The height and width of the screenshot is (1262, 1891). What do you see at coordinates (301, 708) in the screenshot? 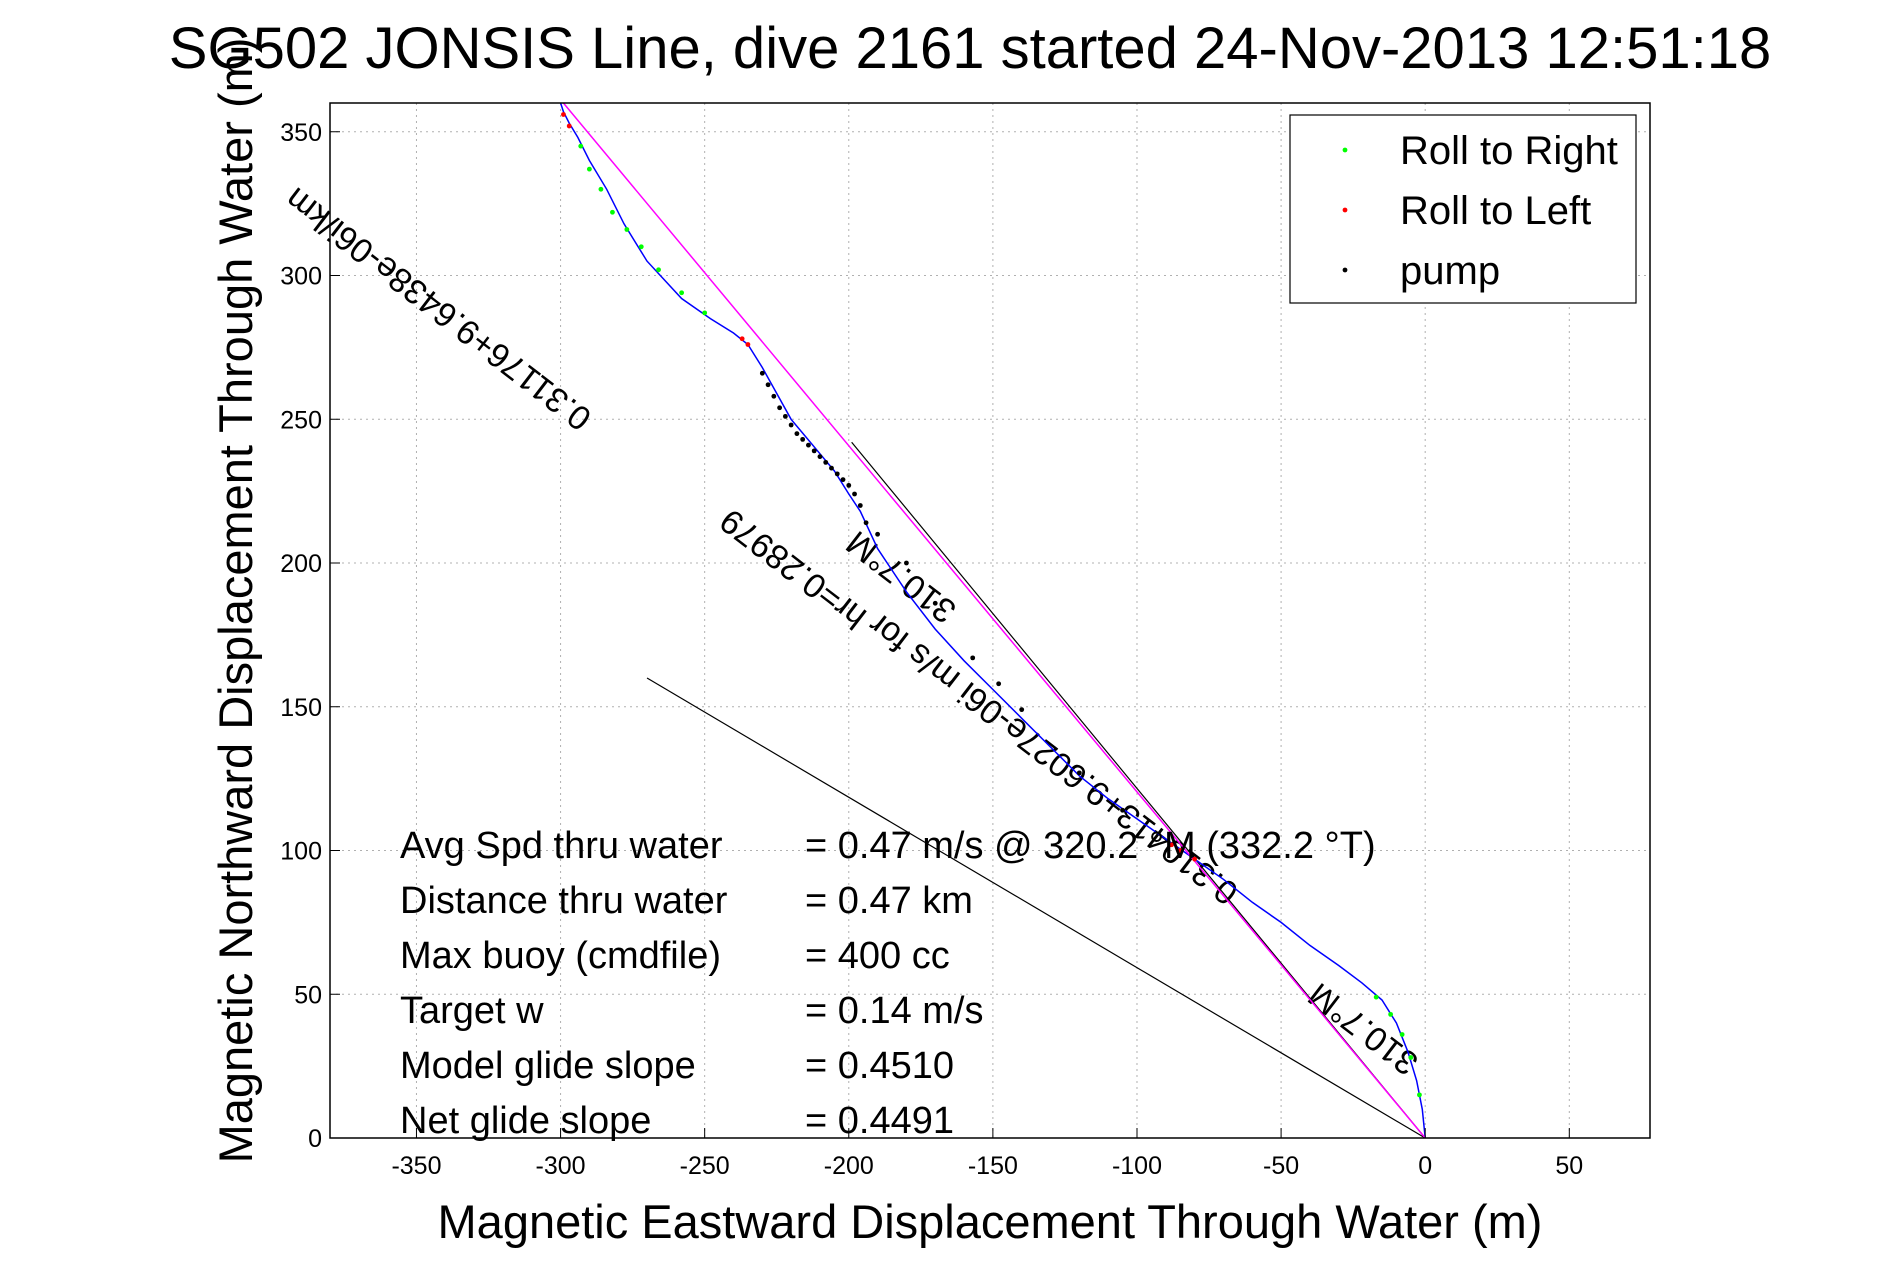
I see `y-tick-label: 150` at bounding box center [301, 708].